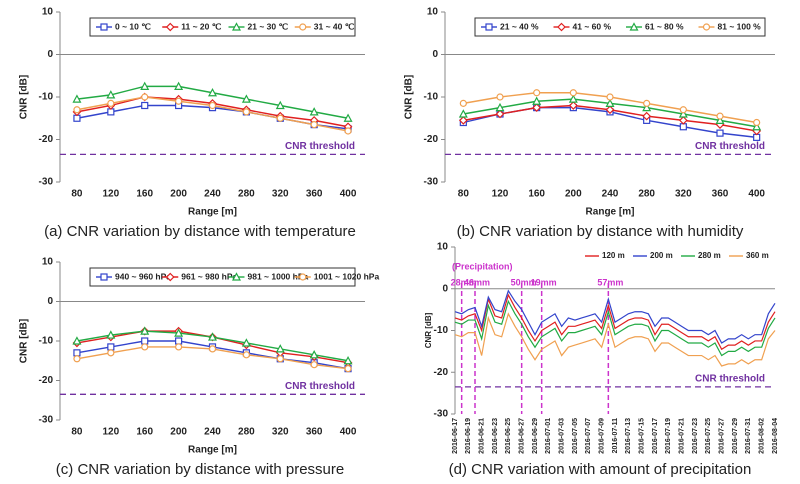 This screenshot has width=800, height=484. Describe the element at coordinates (409, 97) in the screenshot. I see `y-axis-label: CNR [dB]` at that location.